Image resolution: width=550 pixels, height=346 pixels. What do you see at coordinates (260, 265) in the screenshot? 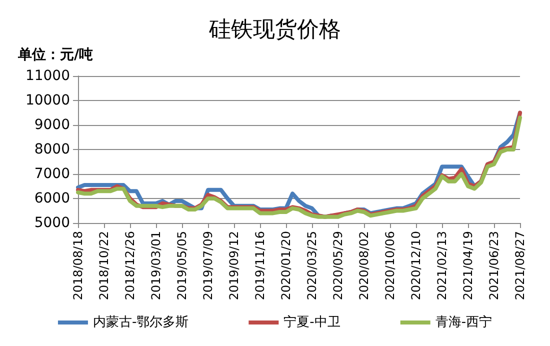
I see `x-tick-label: 2019/11/16` at bounding box center [260, 265].